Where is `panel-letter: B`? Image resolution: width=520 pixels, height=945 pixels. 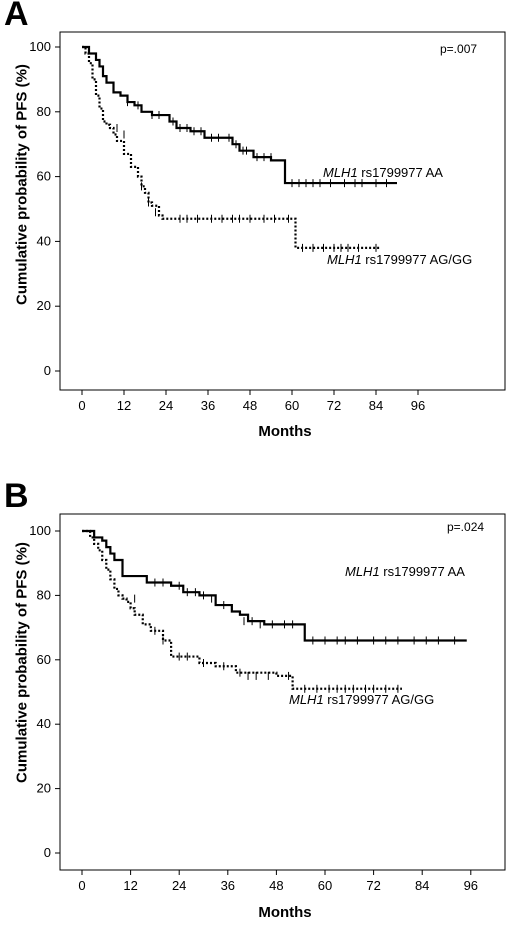
panel-letter: B is located at coordinates (16, 496).